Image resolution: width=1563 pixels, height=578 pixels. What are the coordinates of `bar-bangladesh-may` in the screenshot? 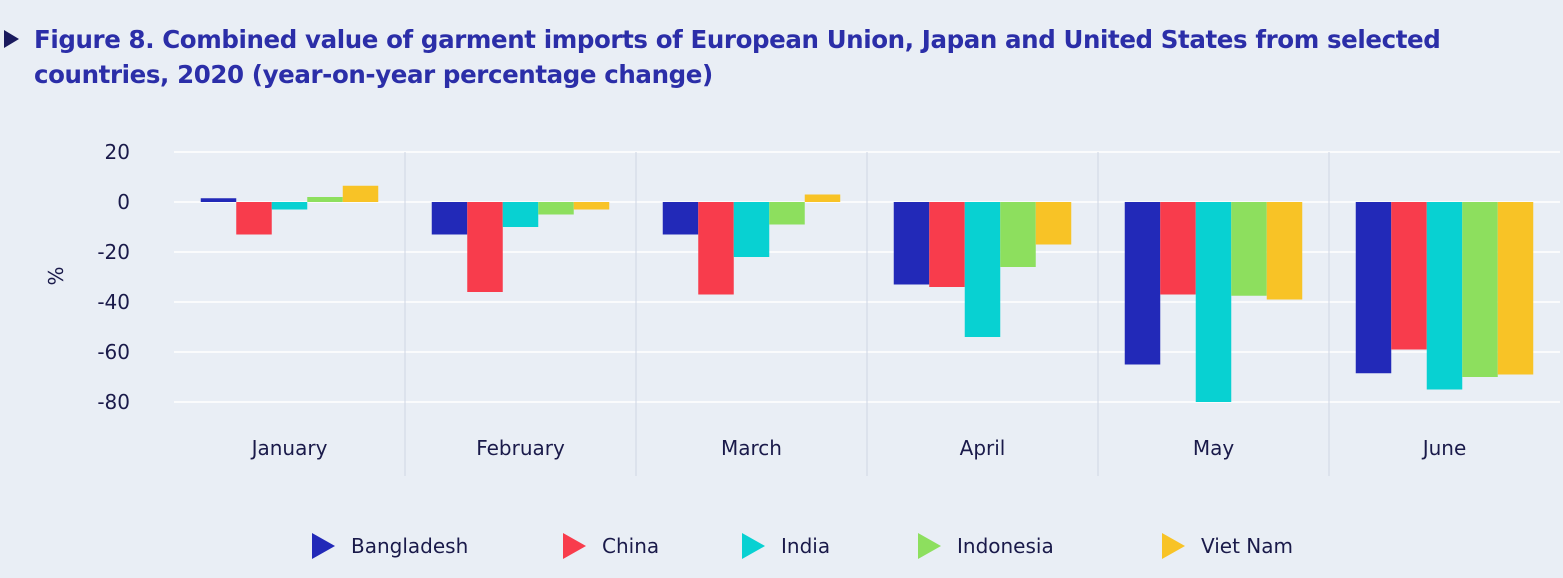 It's located at (1142, 283).